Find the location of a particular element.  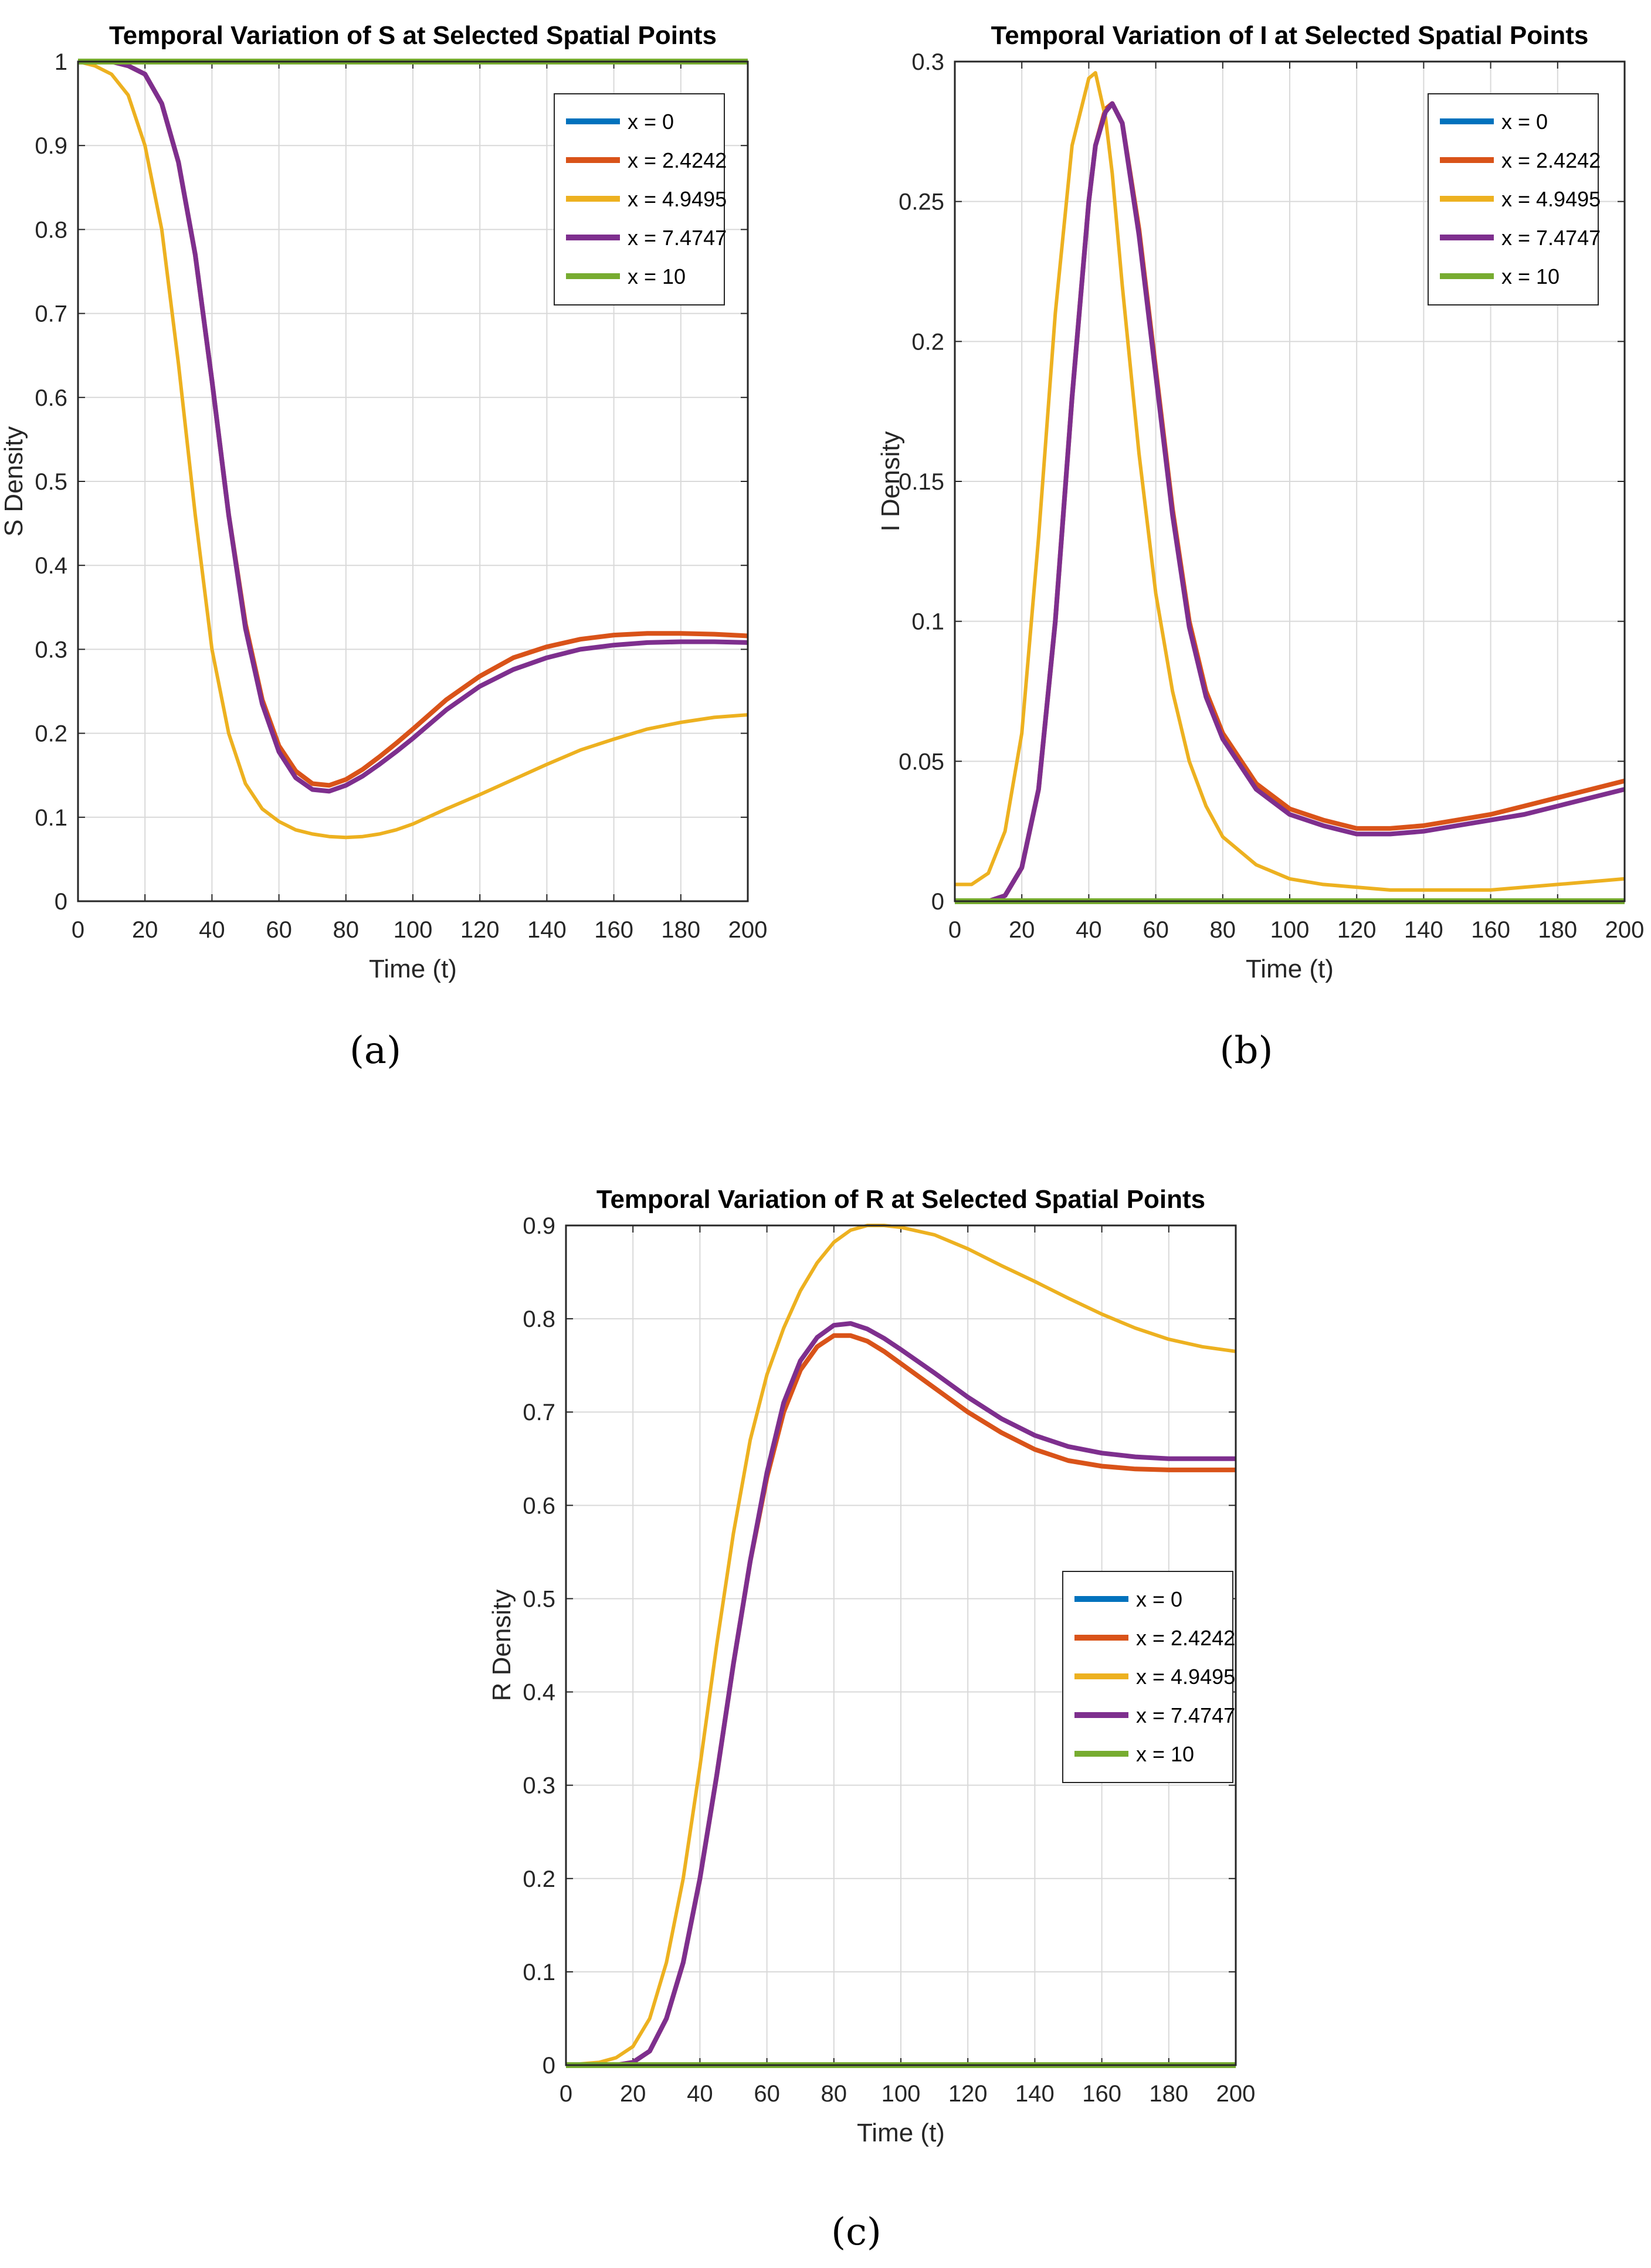

y-axis-label: I Density is located at coordinates (890, 481).